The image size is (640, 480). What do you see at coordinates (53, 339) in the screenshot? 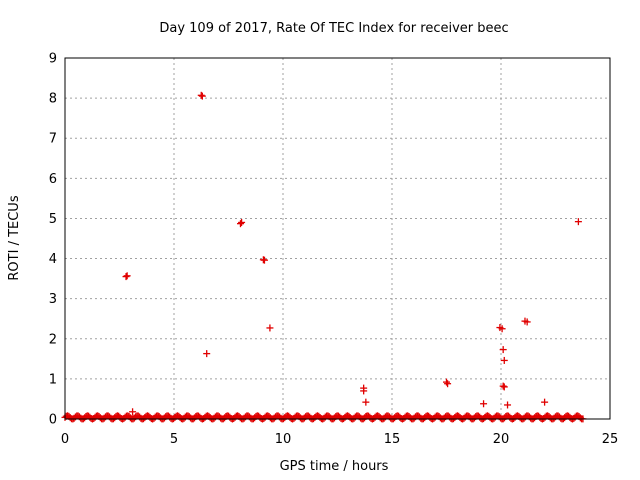
I see `y-tick-label: 2` at bounding box center [53, 339].